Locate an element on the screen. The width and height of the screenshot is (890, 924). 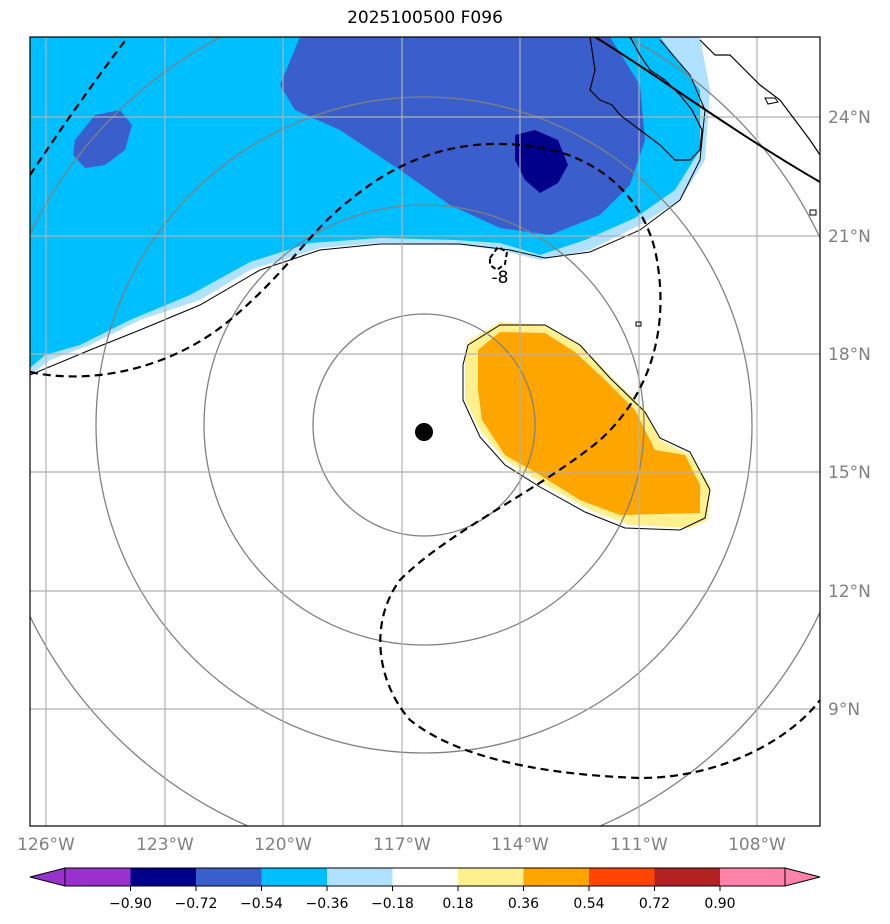
map-title: 2025100500 F096 is located at coordinates (425, 18).